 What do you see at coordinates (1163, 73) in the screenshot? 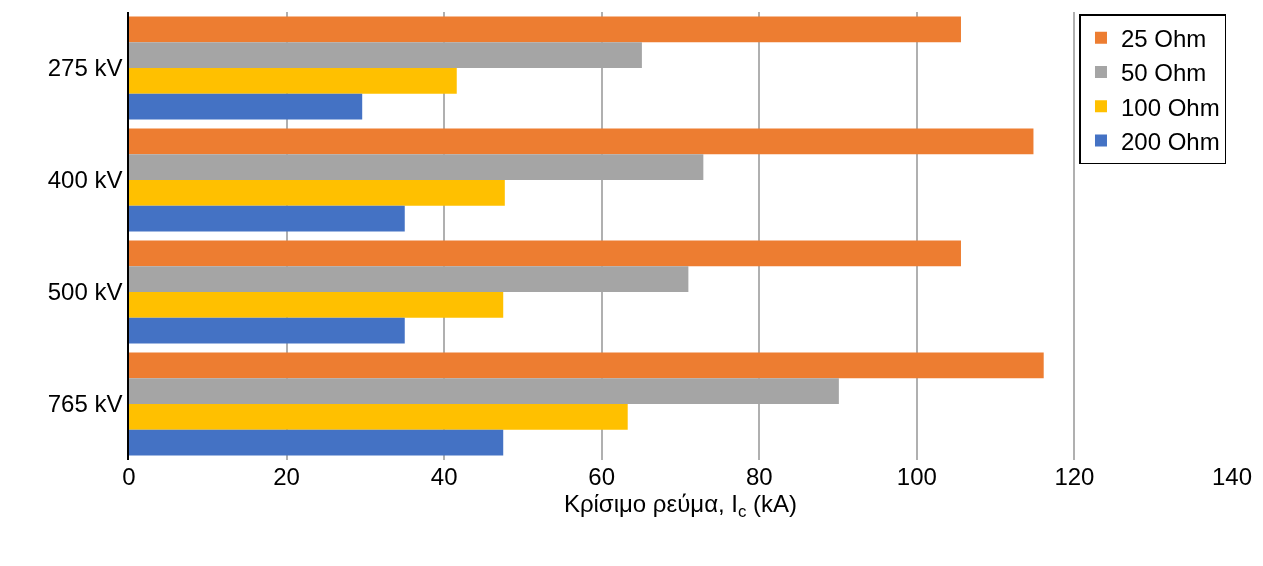
I see `legend-label: 50 Ohm` at bounding box center [1163, 73].